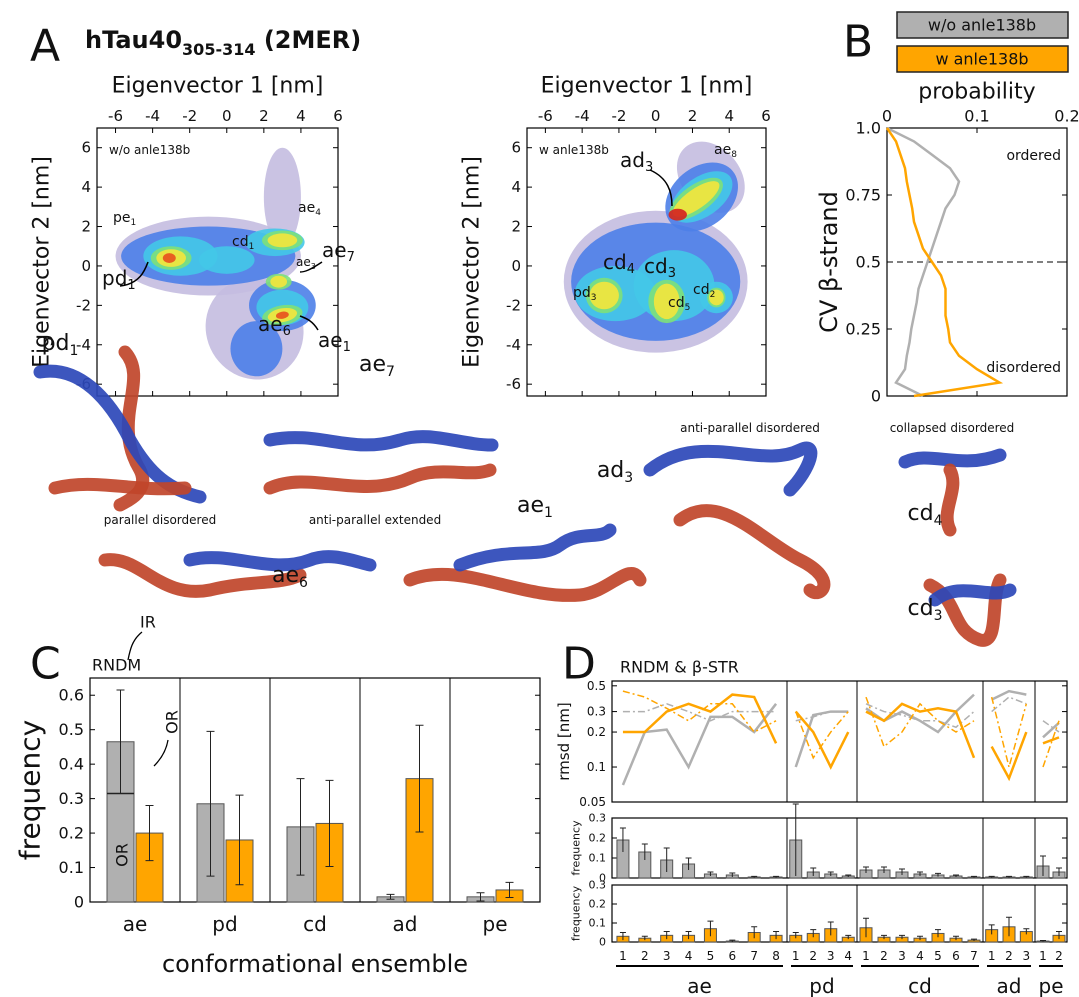 The height and width of the screenshot is (997, 1079). Describe the element at coordinates (224, 924) in the screenshot. I see `x-tick-label: pd` at that location.